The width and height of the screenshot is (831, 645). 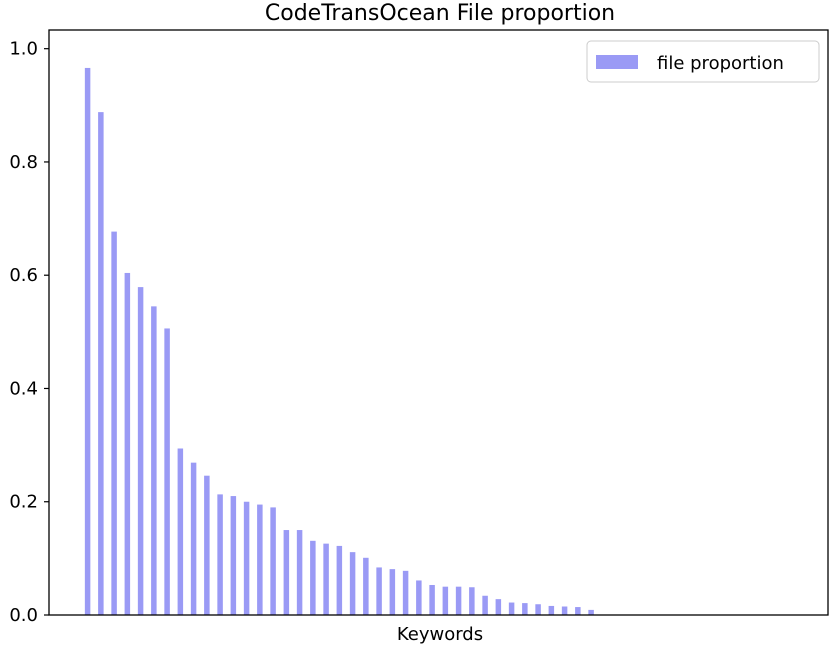 What do you see at coordinates (23, 388) in the screenshot?
I see `y-tick-label: 0.4` at bounding box center [23, 388].